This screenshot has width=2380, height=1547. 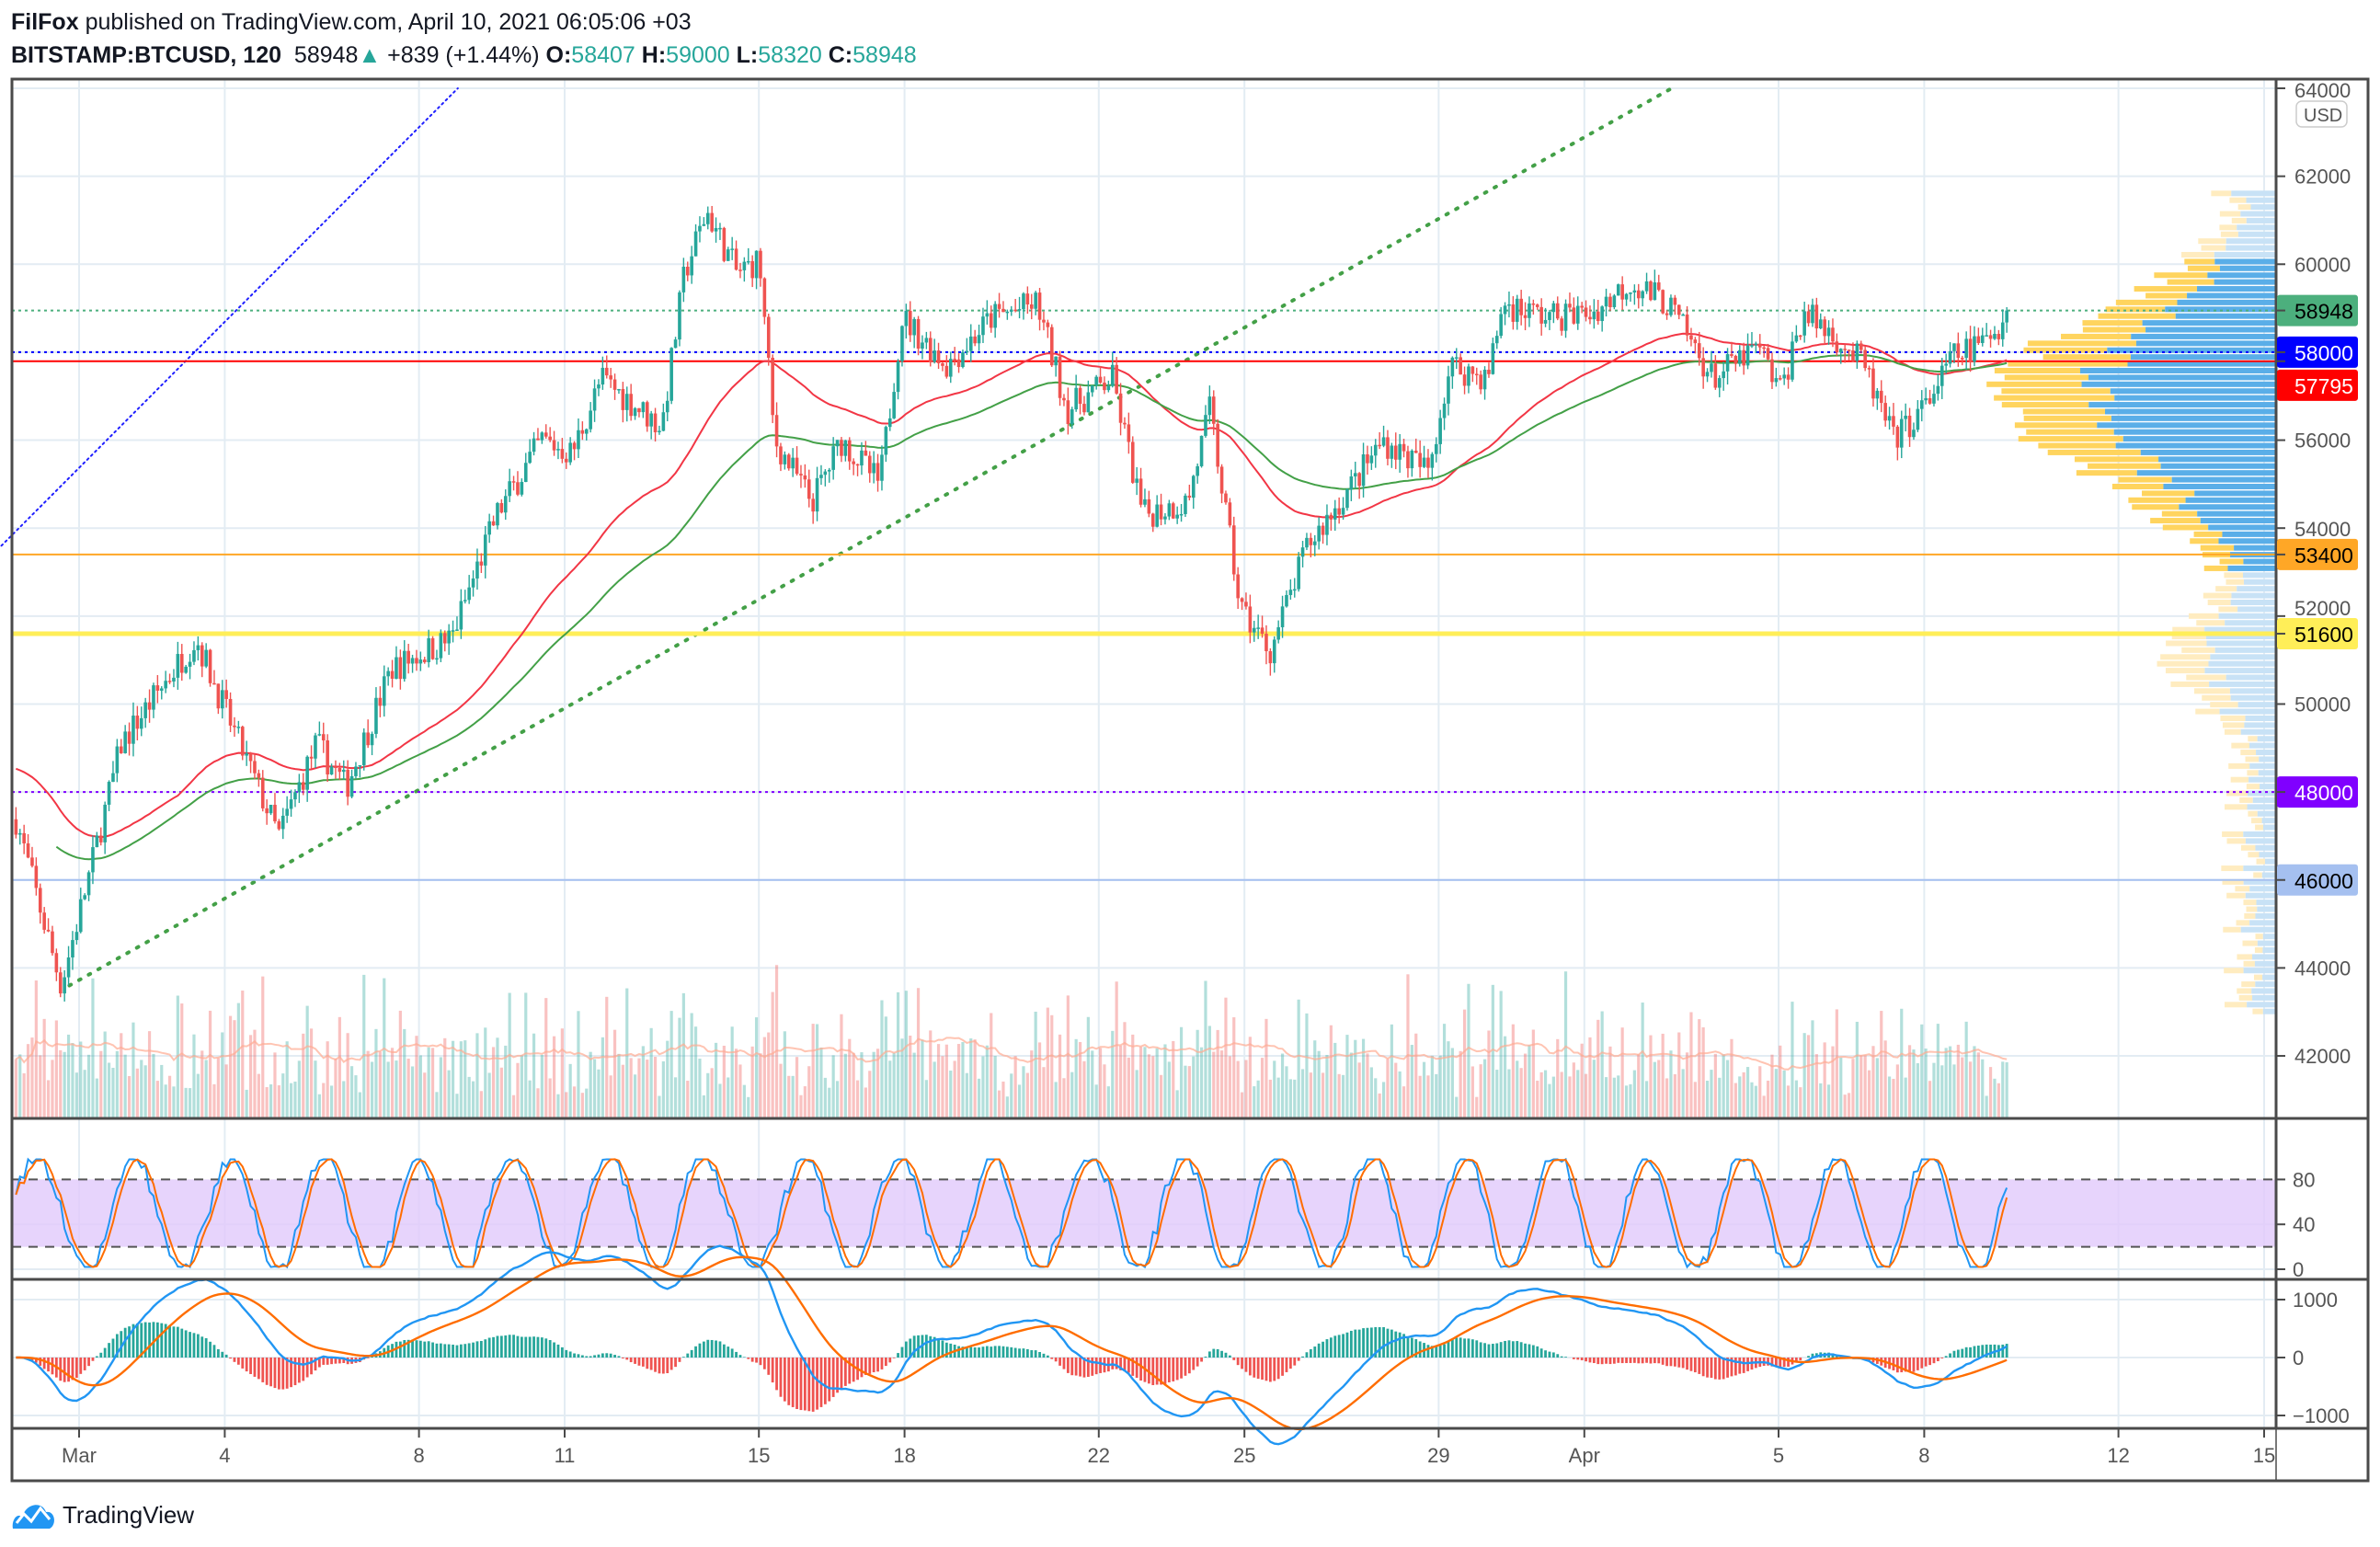 I want to click on volume-ma-line, so click(x=1011, y=1054).